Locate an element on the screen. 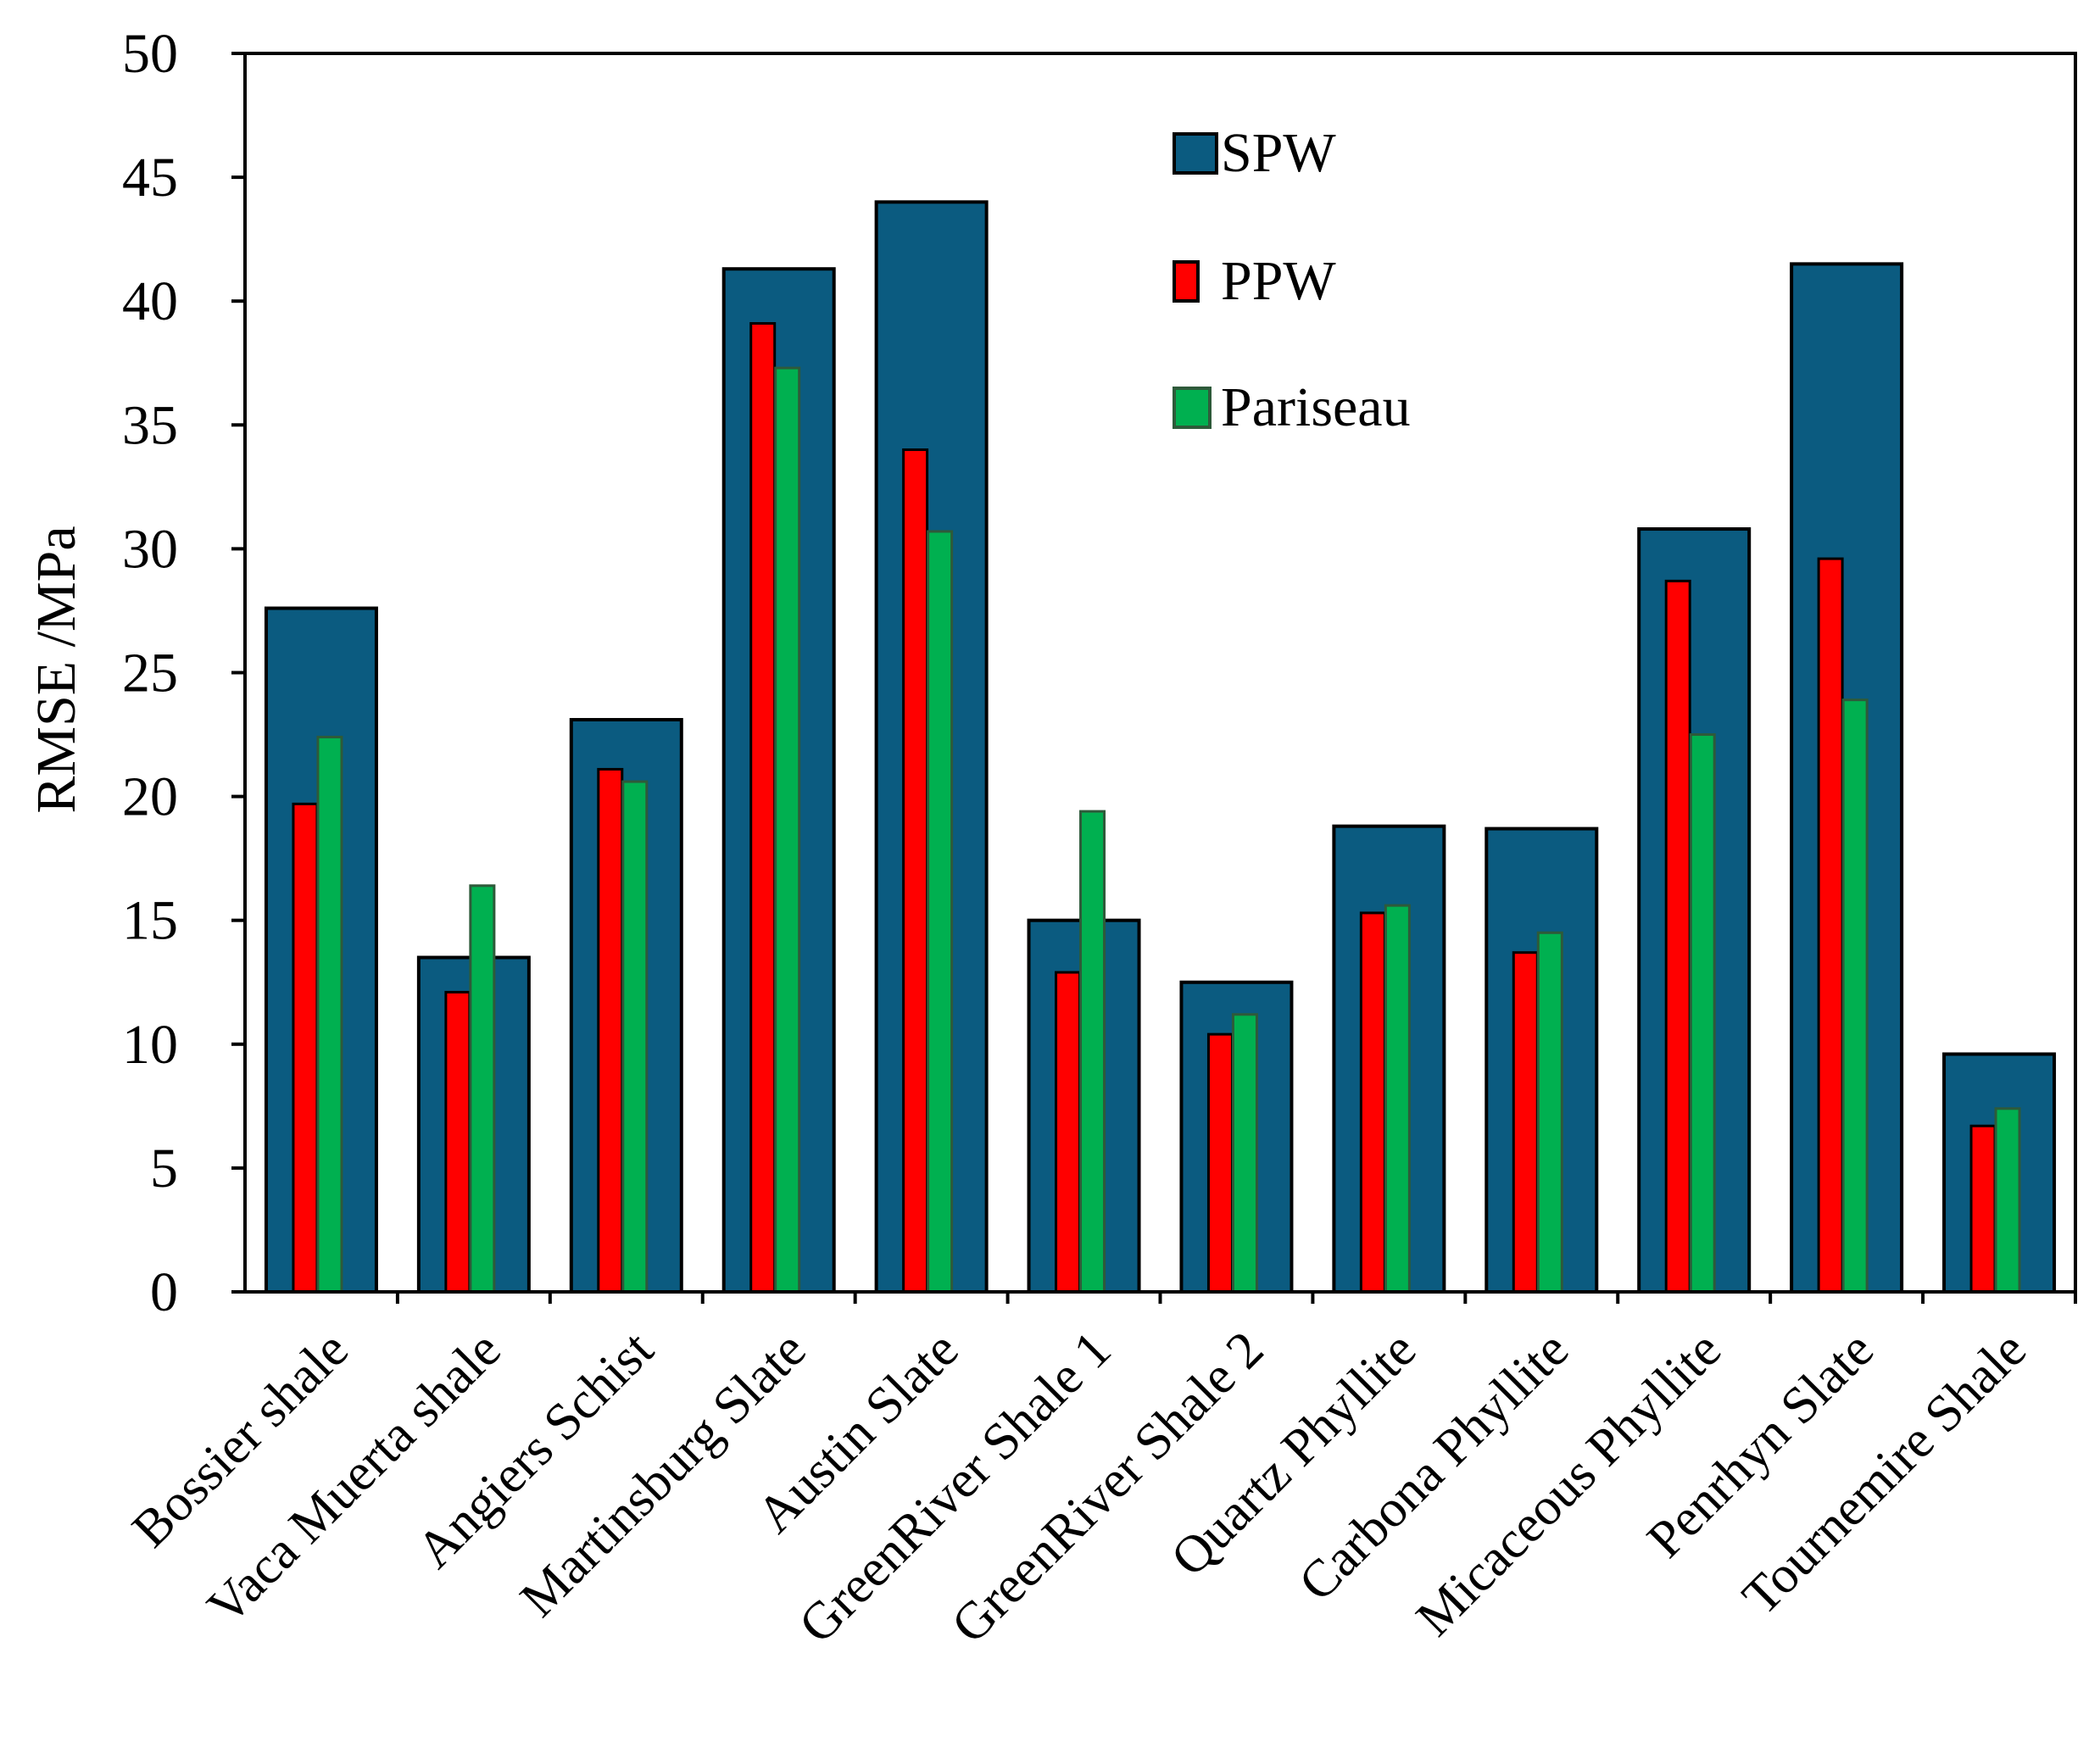  bar-pariseau-penrhyn-slate is located at coordinates (1855, 996).